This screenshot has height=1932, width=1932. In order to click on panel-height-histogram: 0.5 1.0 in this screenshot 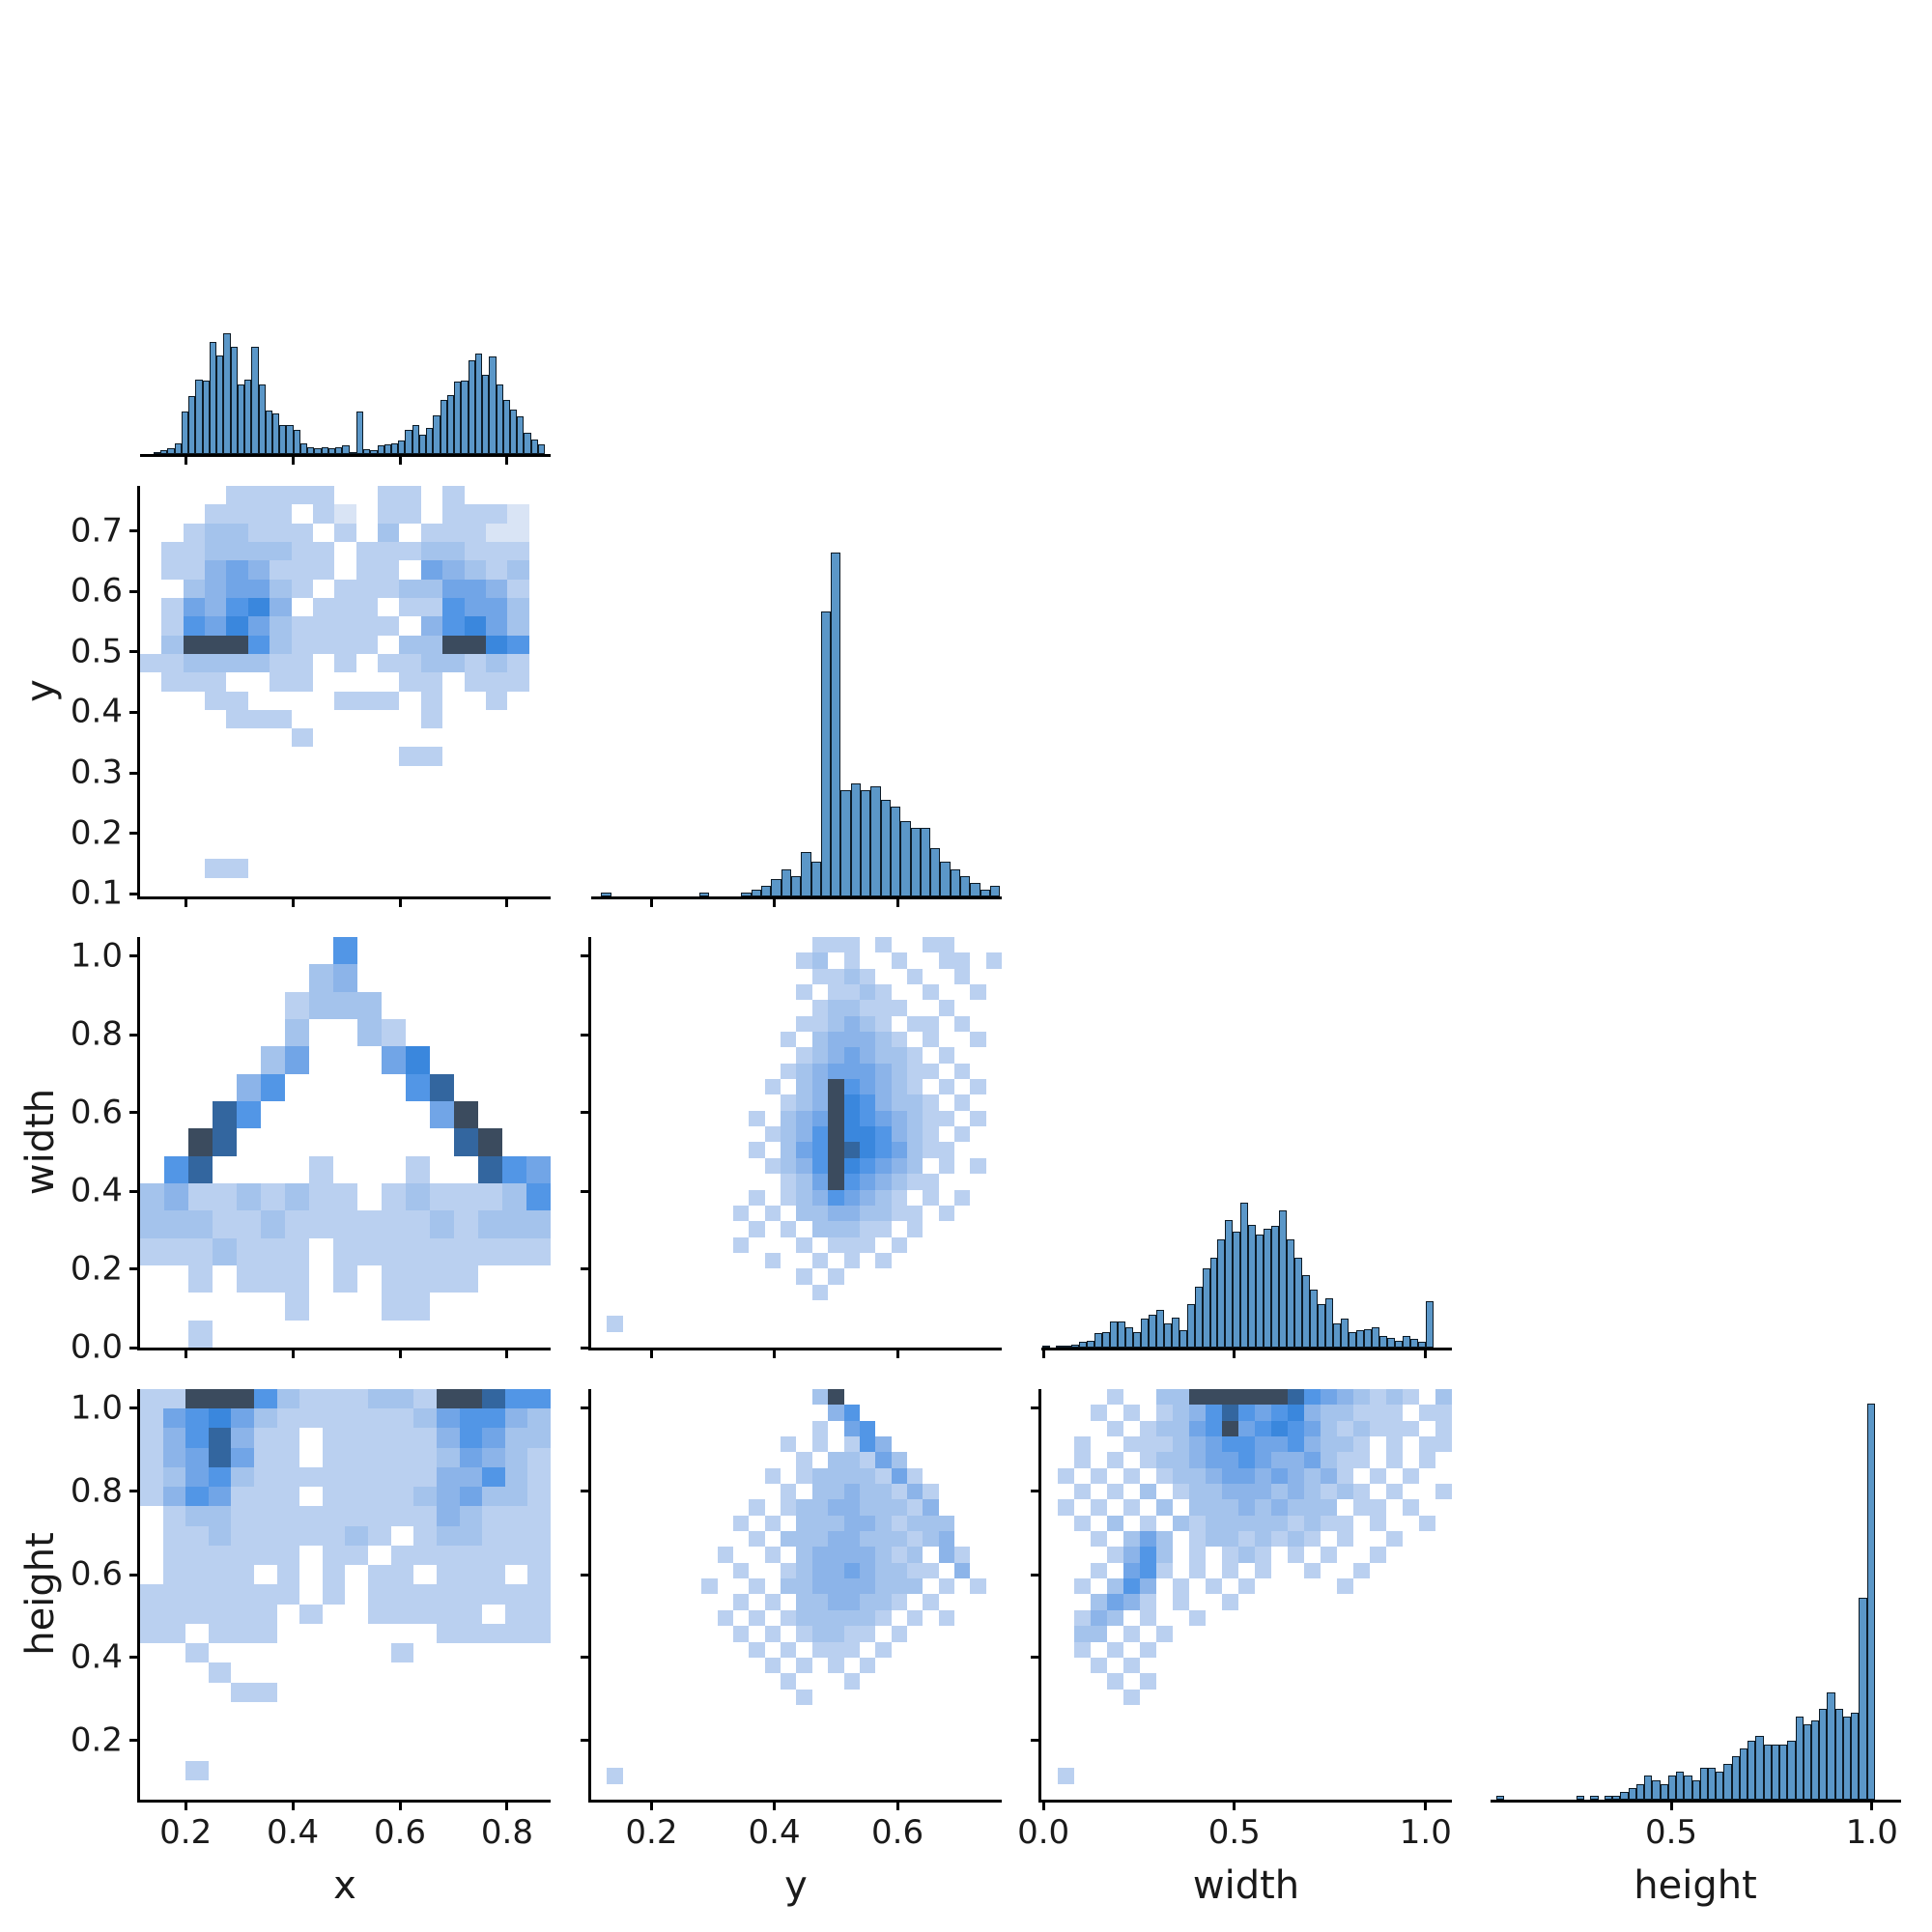, I will do `click(1696, 1620)`.